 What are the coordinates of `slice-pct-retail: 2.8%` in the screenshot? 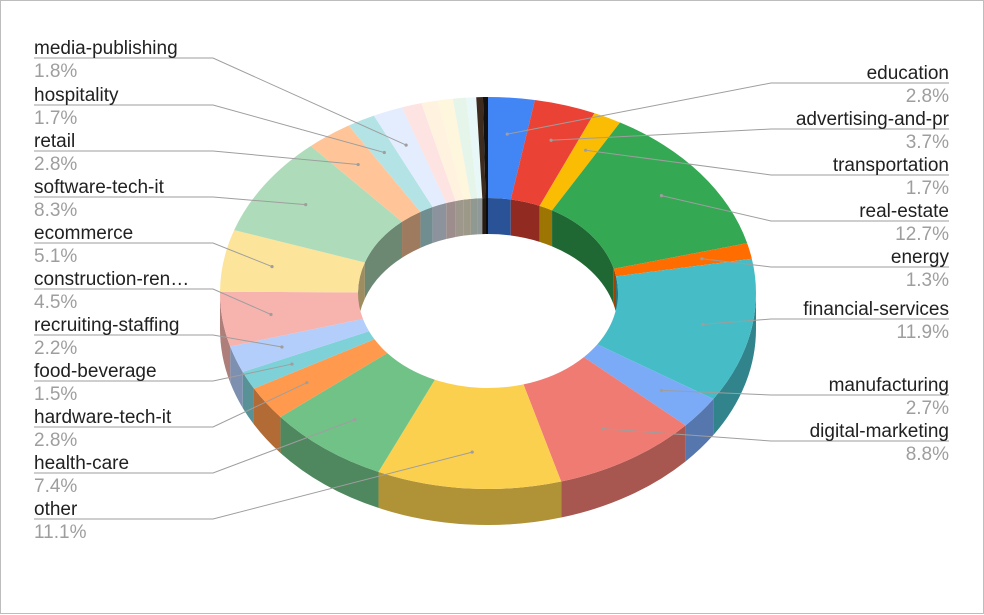 It's located at (55, 164).